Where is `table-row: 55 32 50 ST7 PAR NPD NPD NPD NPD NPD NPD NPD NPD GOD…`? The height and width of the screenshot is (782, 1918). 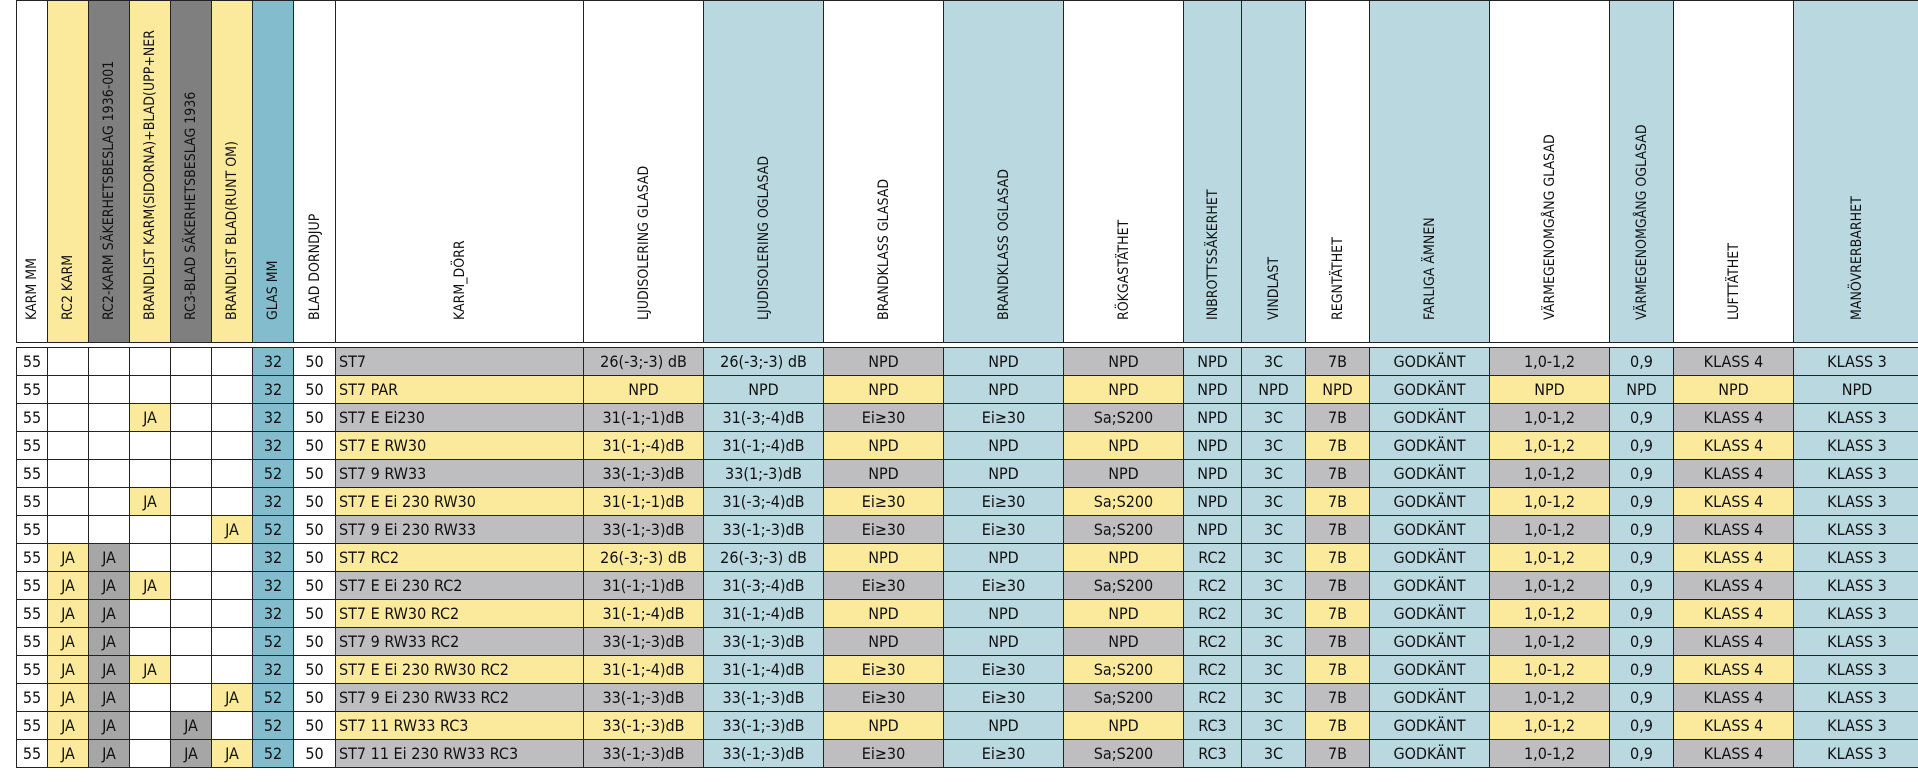
table-row: 55 32 50 ST7 PAR NPD NPD NPD NPD NPD NPD NPD NPD GOD… is located at coordinates (967, 389).